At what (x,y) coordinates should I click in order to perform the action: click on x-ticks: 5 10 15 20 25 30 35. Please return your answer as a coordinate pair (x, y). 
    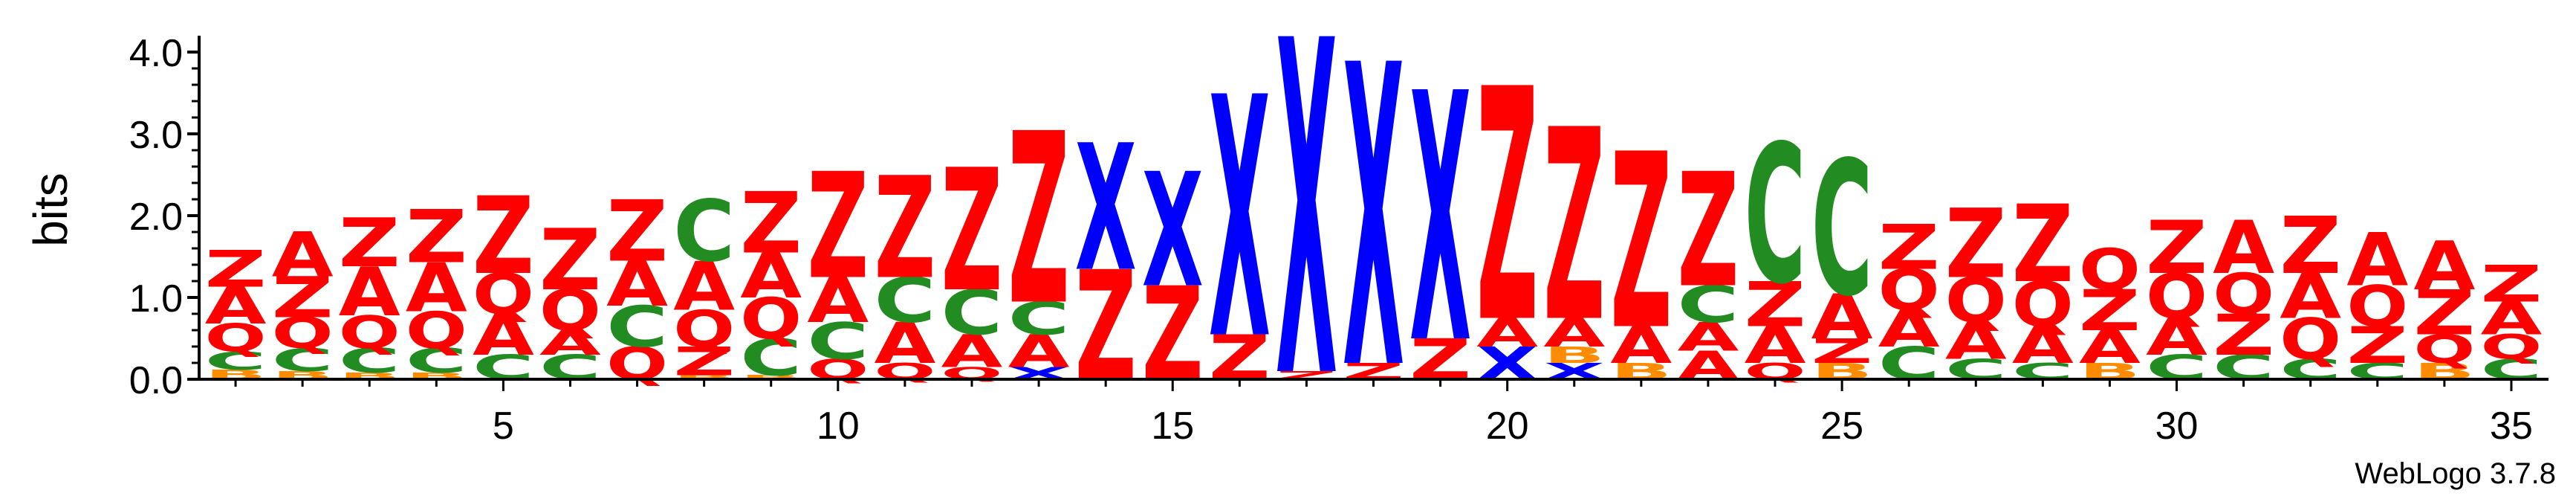
    Looking at the image, I should click on (1383, 414).